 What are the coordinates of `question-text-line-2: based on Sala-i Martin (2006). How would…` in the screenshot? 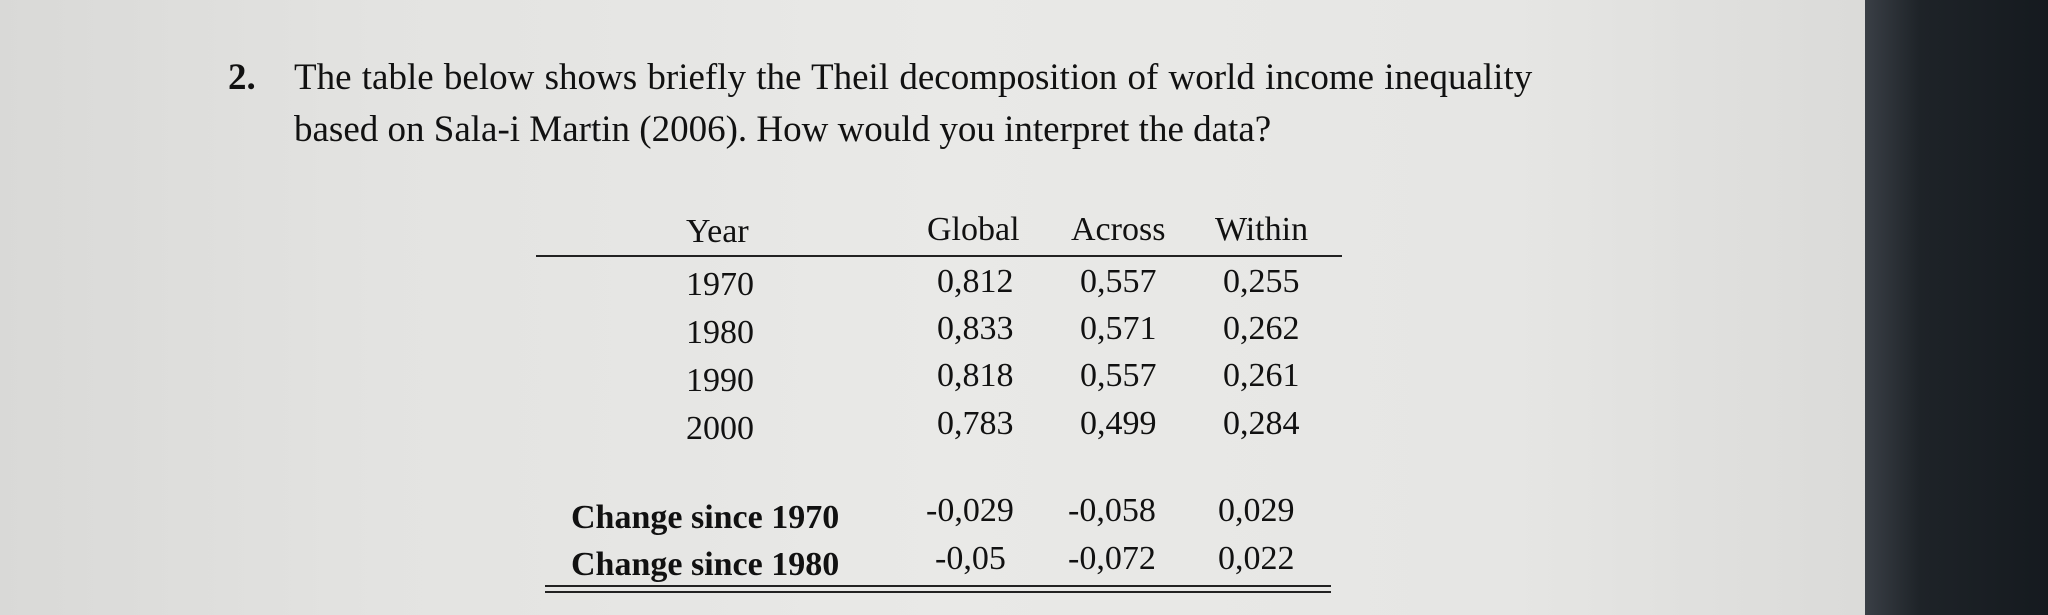 It's located at (783, 129).